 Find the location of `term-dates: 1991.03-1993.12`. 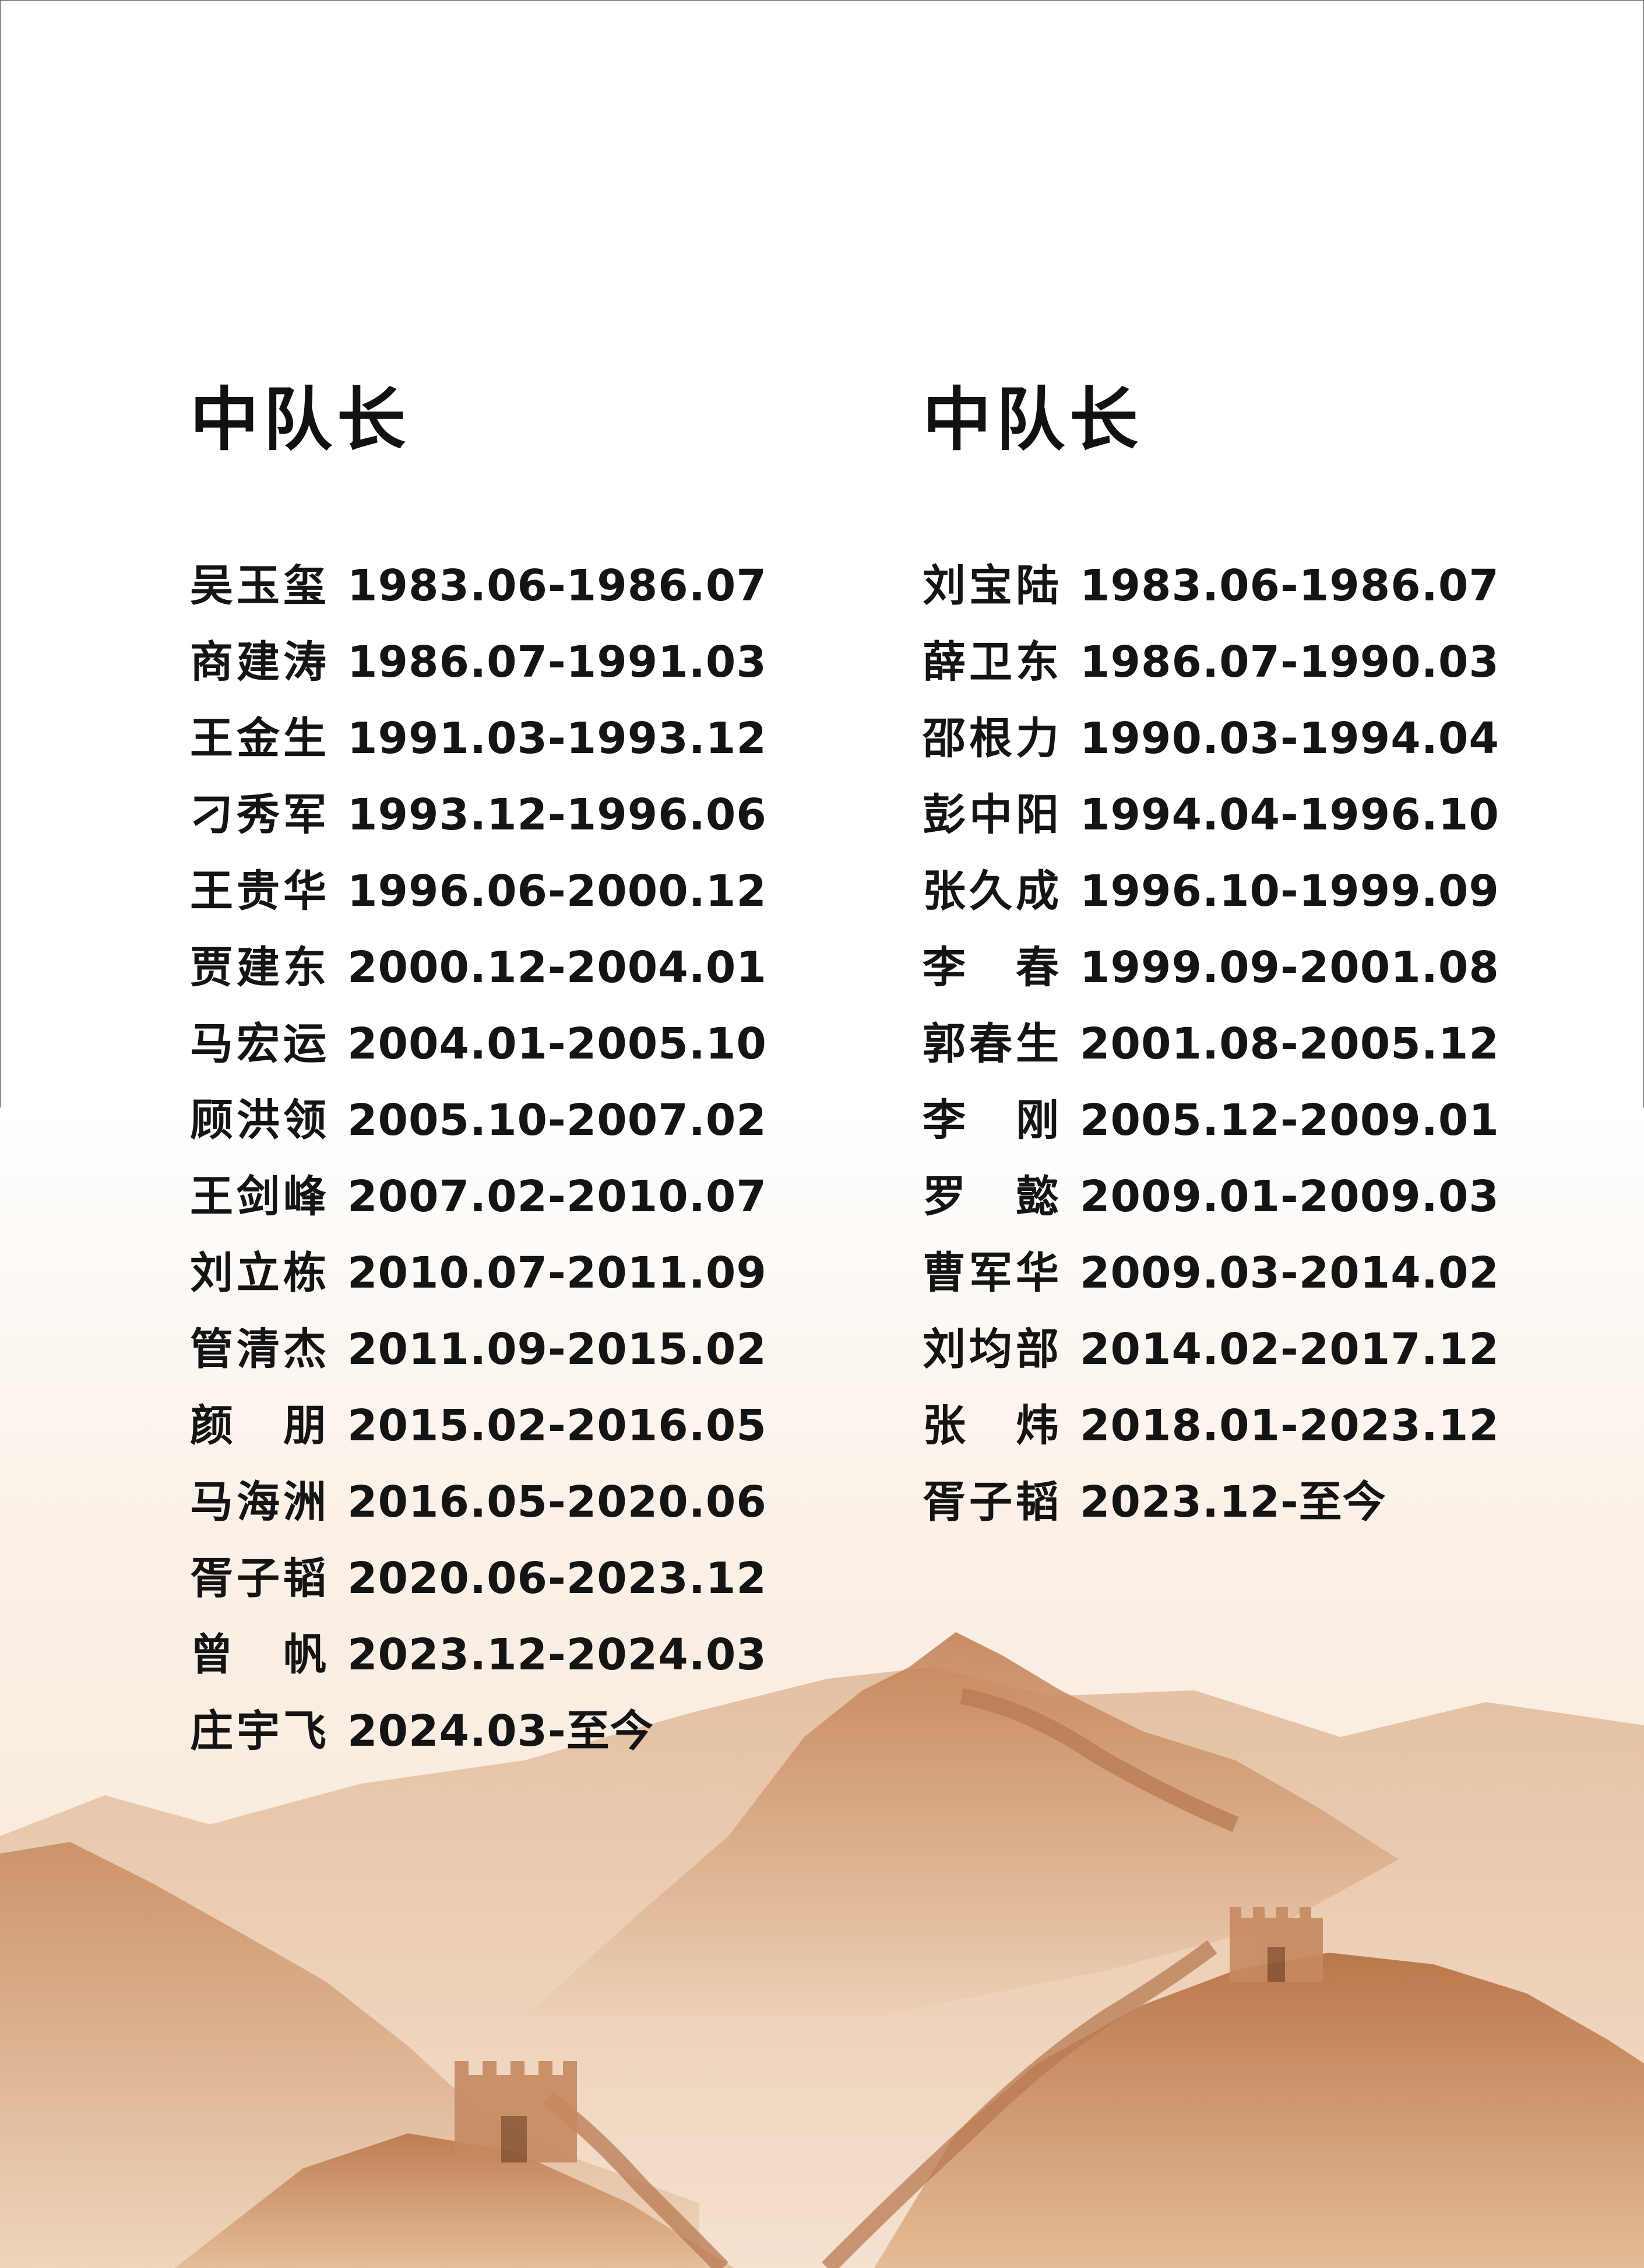

term-dates: 1991.03-1993.12 is located at coordinates (557, 738).